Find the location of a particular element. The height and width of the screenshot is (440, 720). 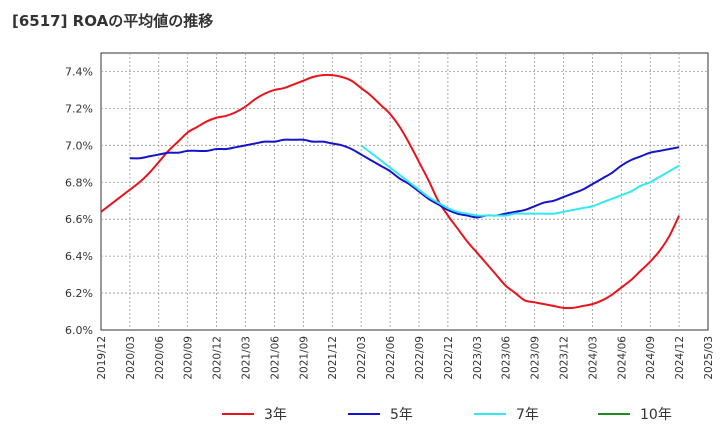

x-tick-label: 2024/09 is located at coordinates (651, 358).